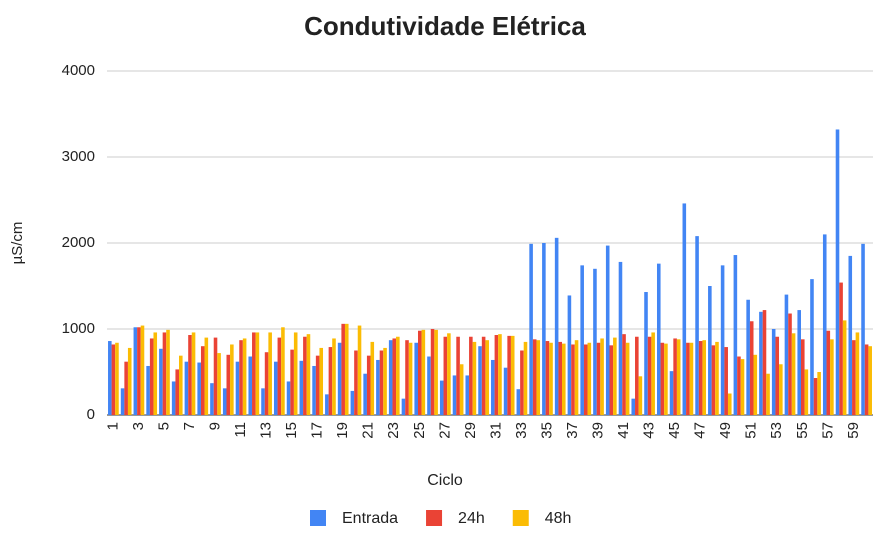  Describe the element at coordinates (78, 70) in the screenshot. I see `y-tick-label: 4000` at that location.